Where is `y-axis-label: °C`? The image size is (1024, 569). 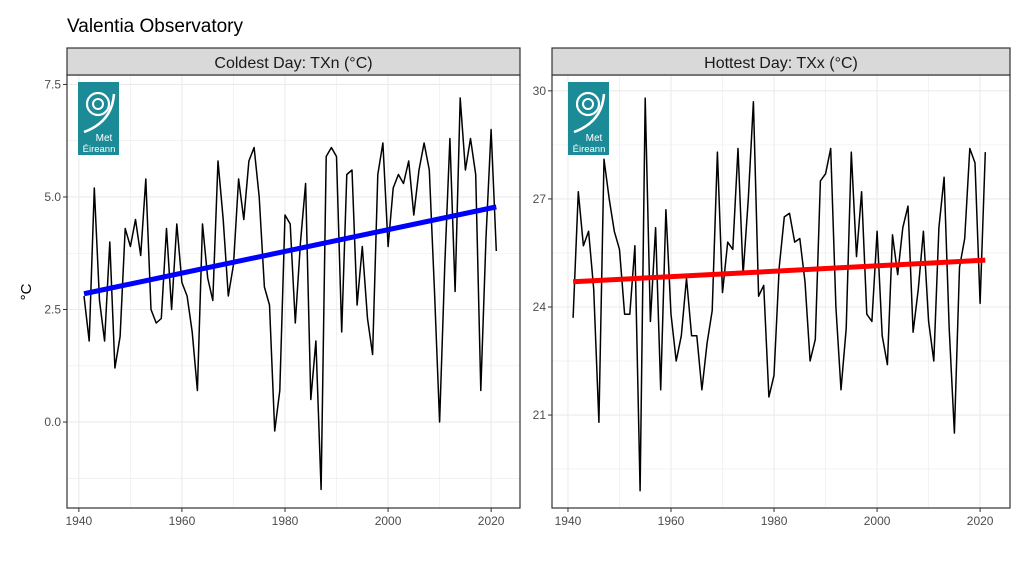 y-axis-label: °C is located at coordinates (26, 291).